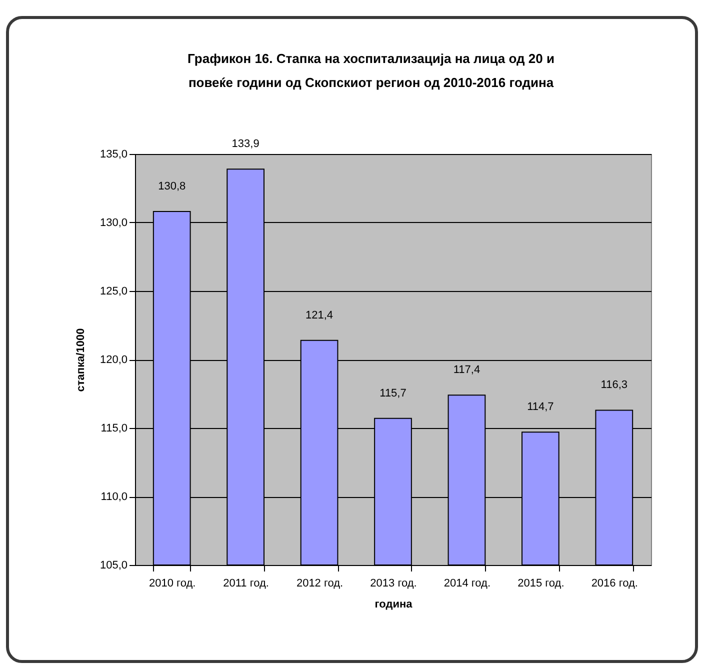 The width and height of the screenshot is (707, 671). I want to click on x-tick-label: 2012 год., so click(320, 584).